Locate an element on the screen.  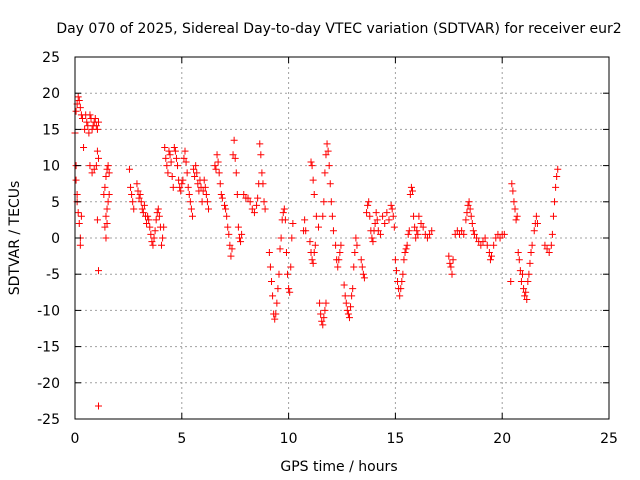
y-tick-label: -15 is located at coordinates (48, 348).